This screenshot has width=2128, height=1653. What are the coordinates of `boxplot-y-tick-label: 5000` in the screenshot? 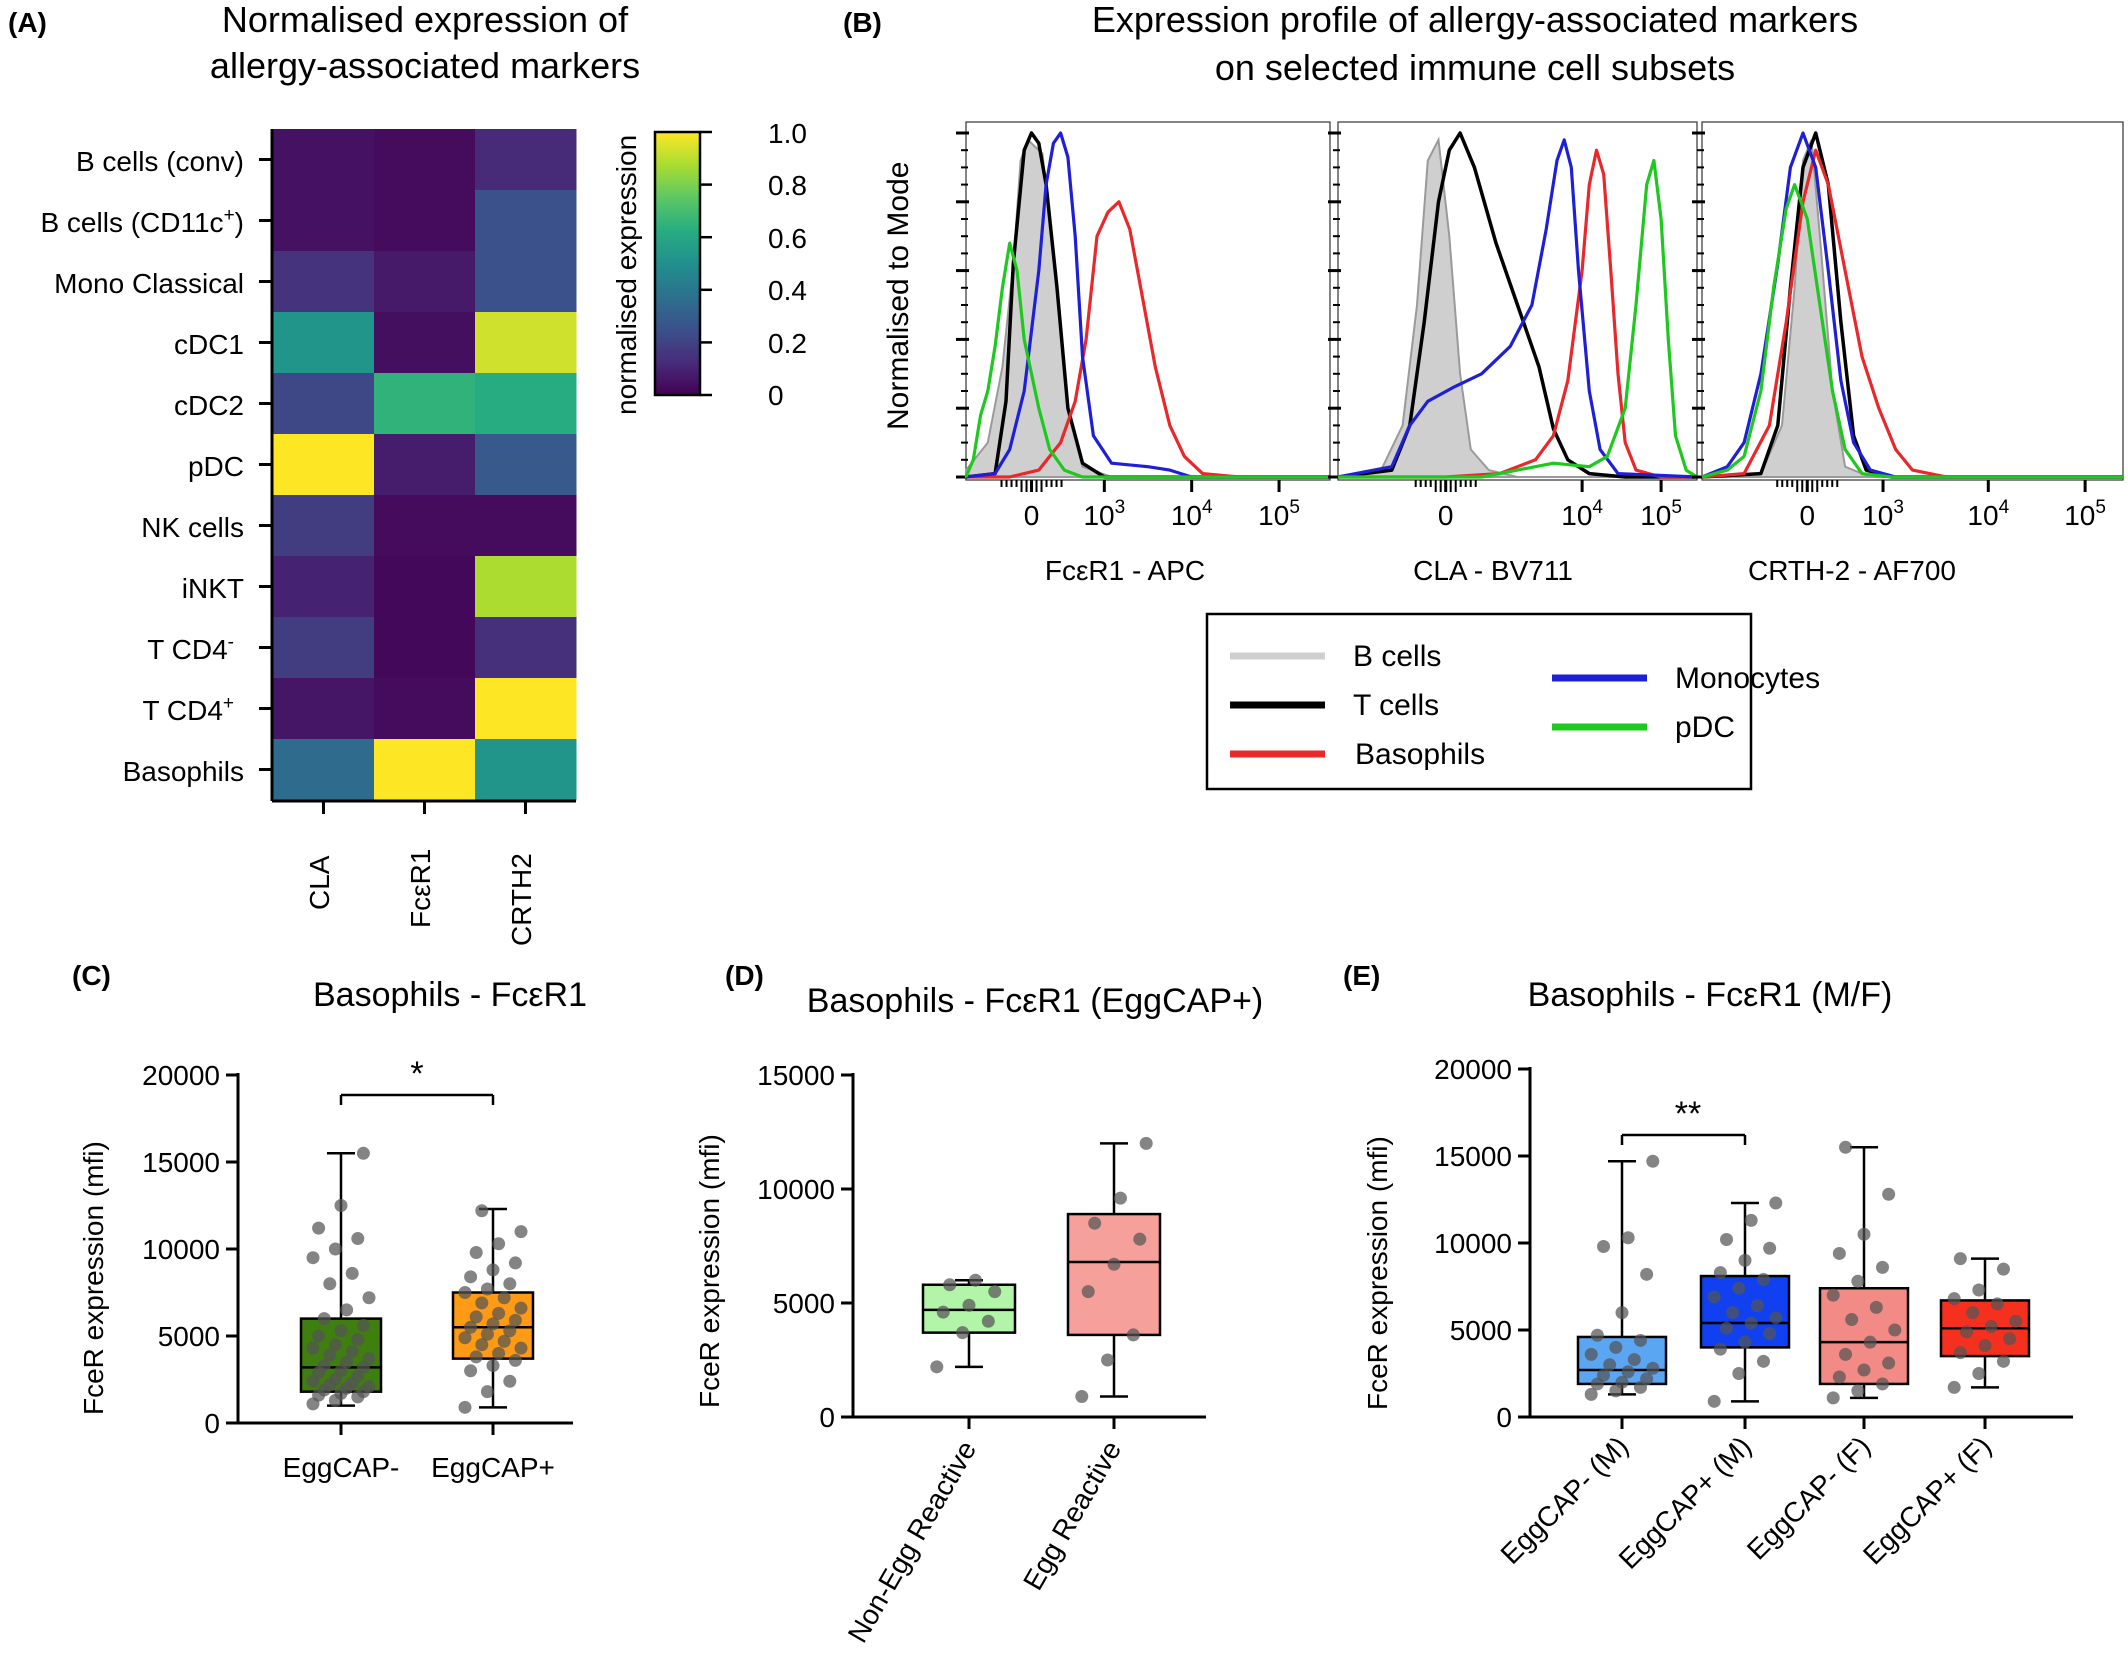 It's located at (189, 1336).